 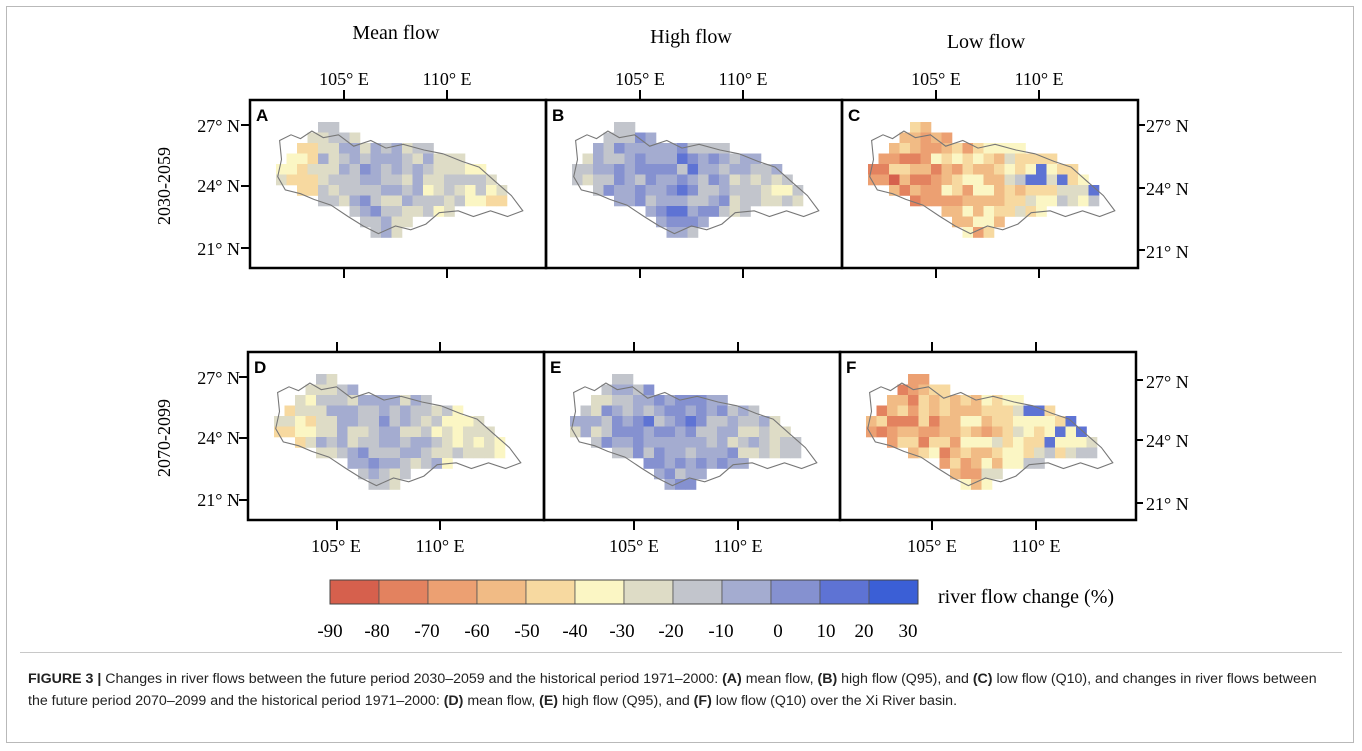 I want to click on lon-tick-bottom-f-105: 105° E, so click(x=932, y=546).